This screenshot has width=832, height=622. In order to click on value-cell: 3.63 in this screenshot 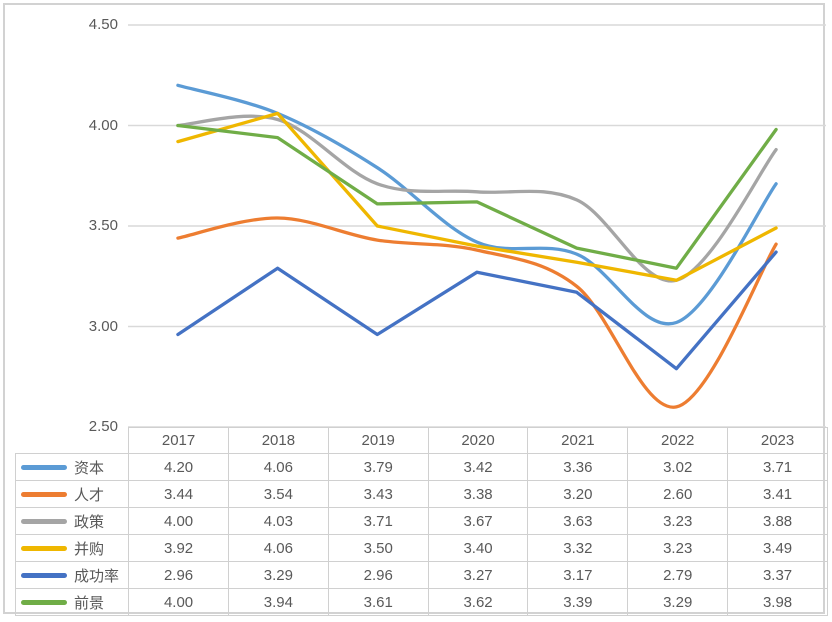, I will do `click(578, 521)`.